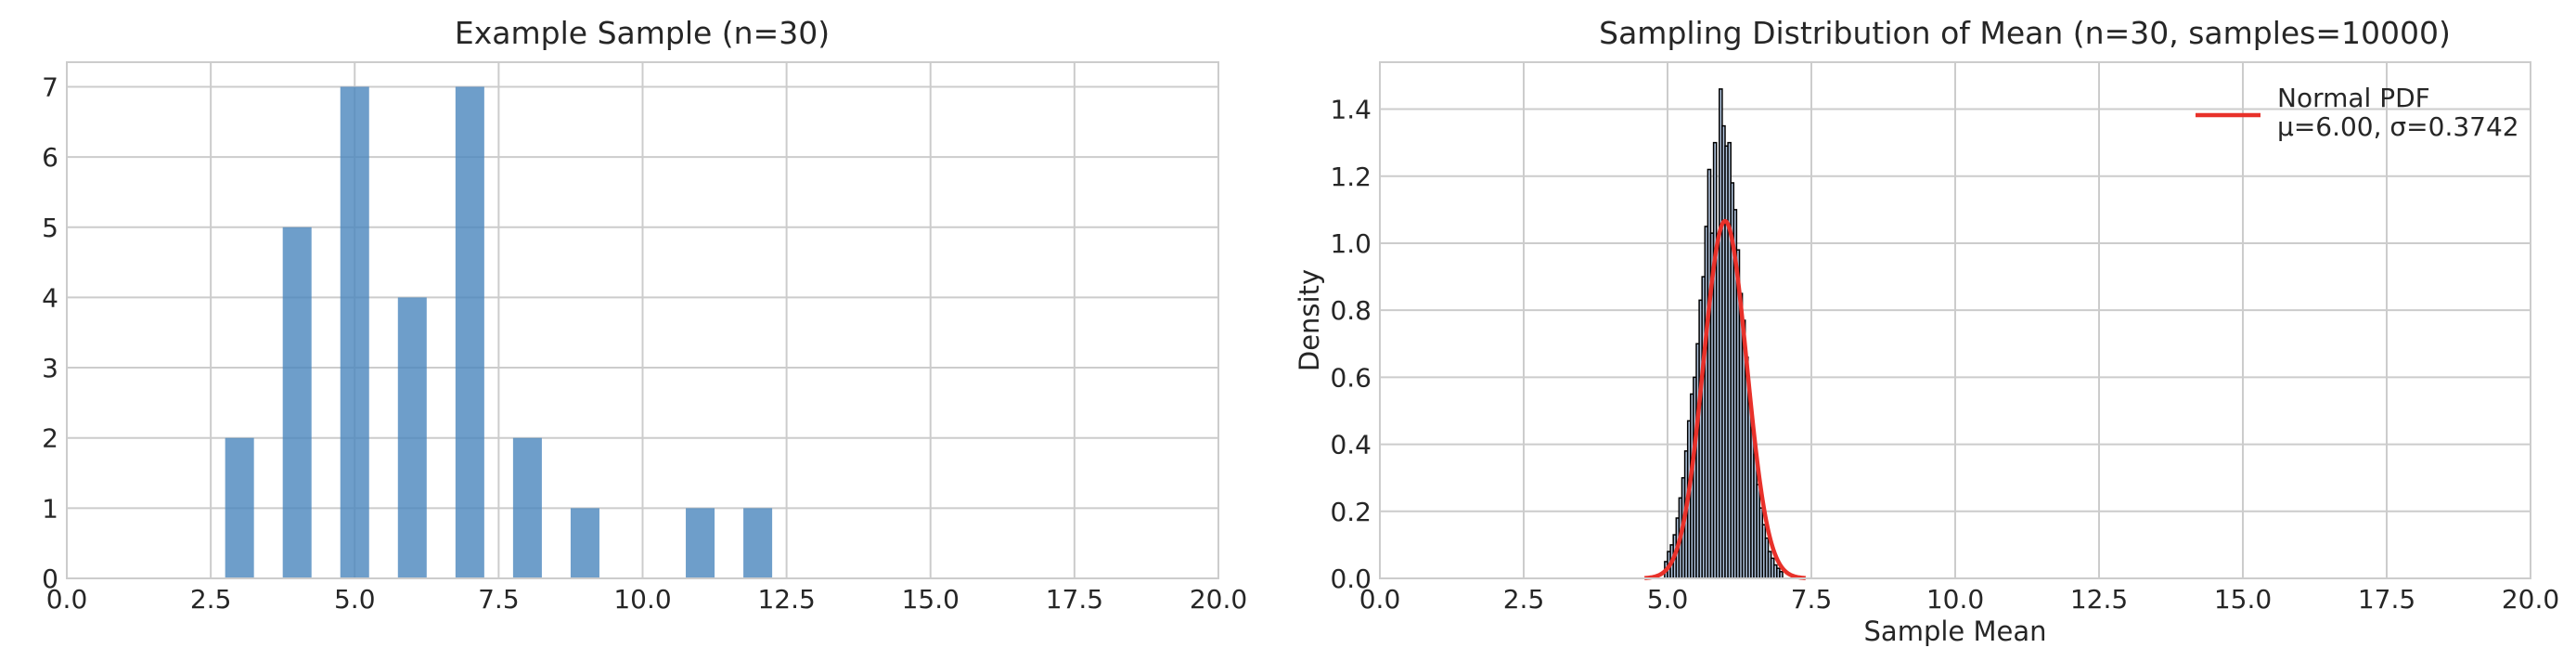 The width and height of the screenshot is (2576, 661). Describe the element at coordinates (50, 579) in the screenshot. I see `y-tick-label: 0` at that location.